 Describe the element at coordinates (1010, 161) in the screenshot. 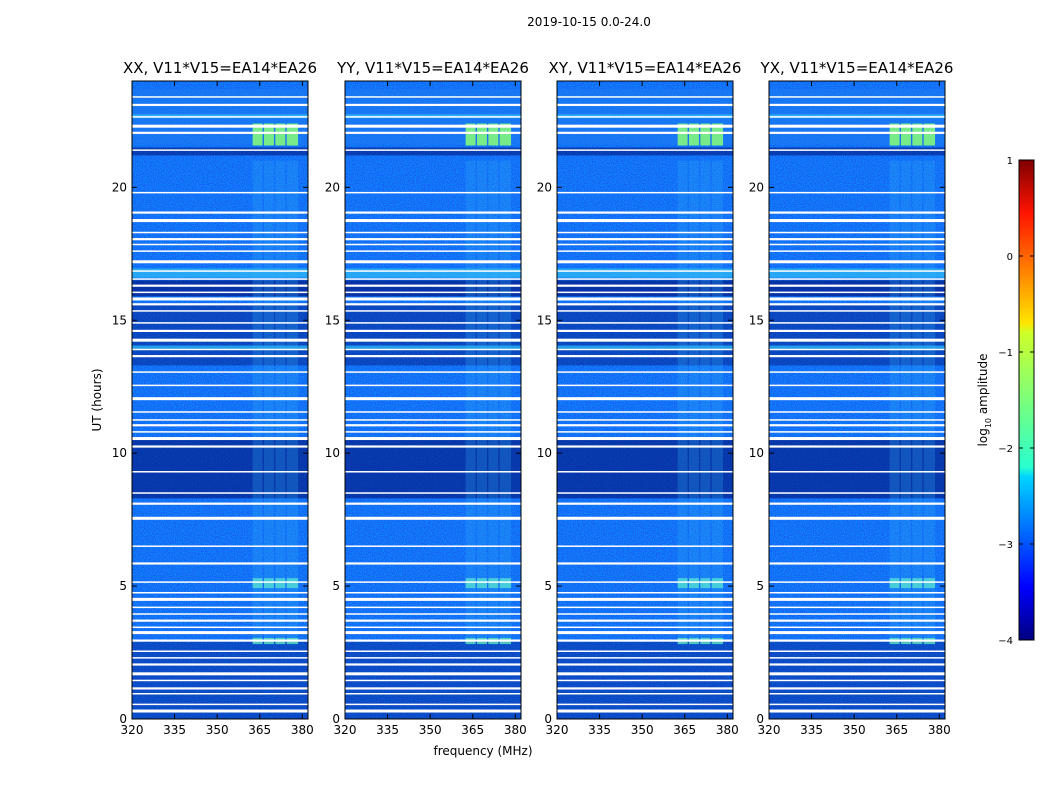

I see `colorbar-tick-label: 1` at that location.